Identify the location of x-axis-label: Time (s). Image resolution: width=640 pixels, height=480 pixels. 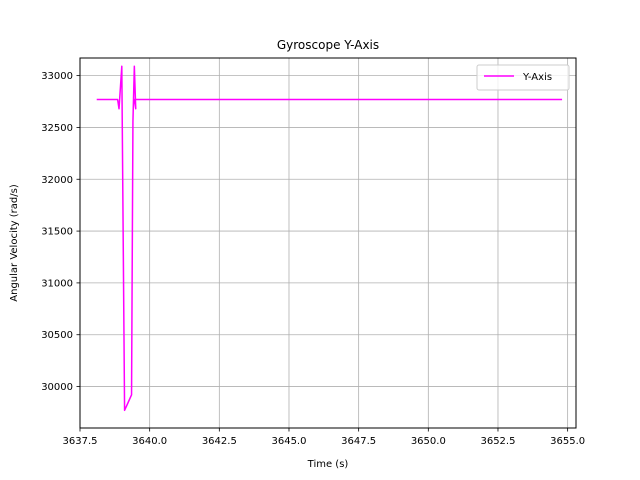
(328, 464).